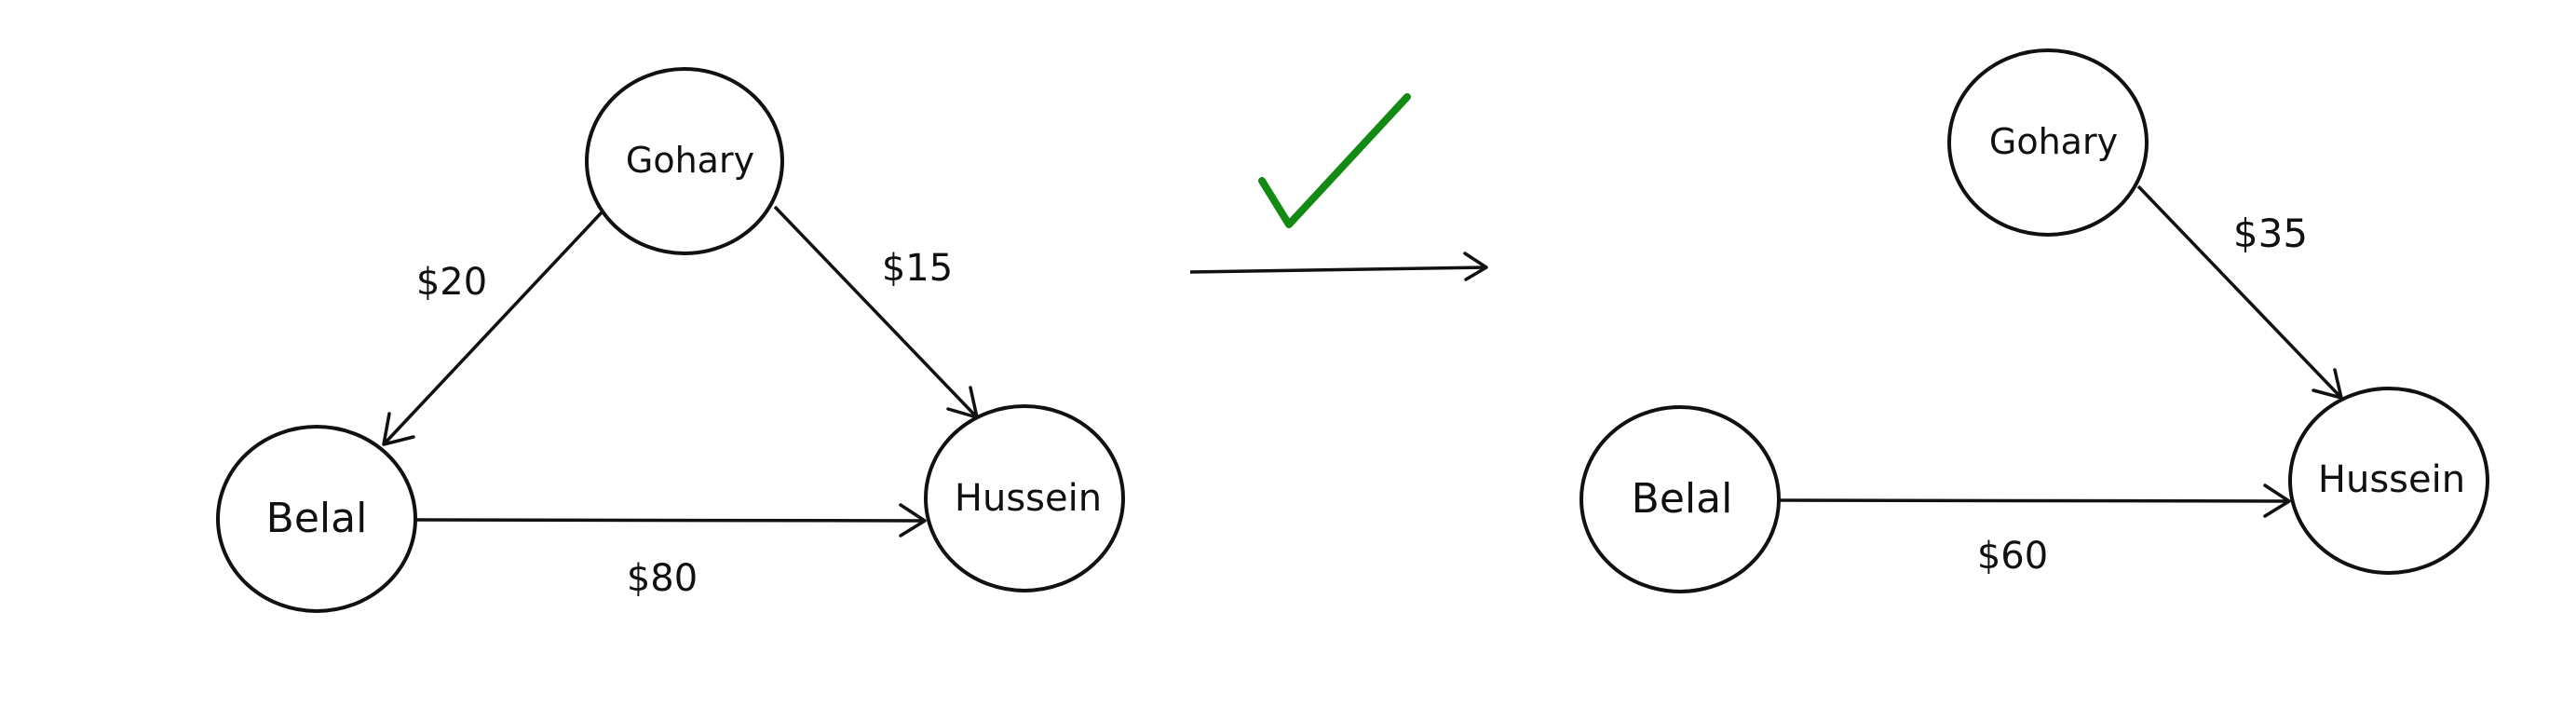  I want to click on right-arrow-icon, so click(1338, 267).